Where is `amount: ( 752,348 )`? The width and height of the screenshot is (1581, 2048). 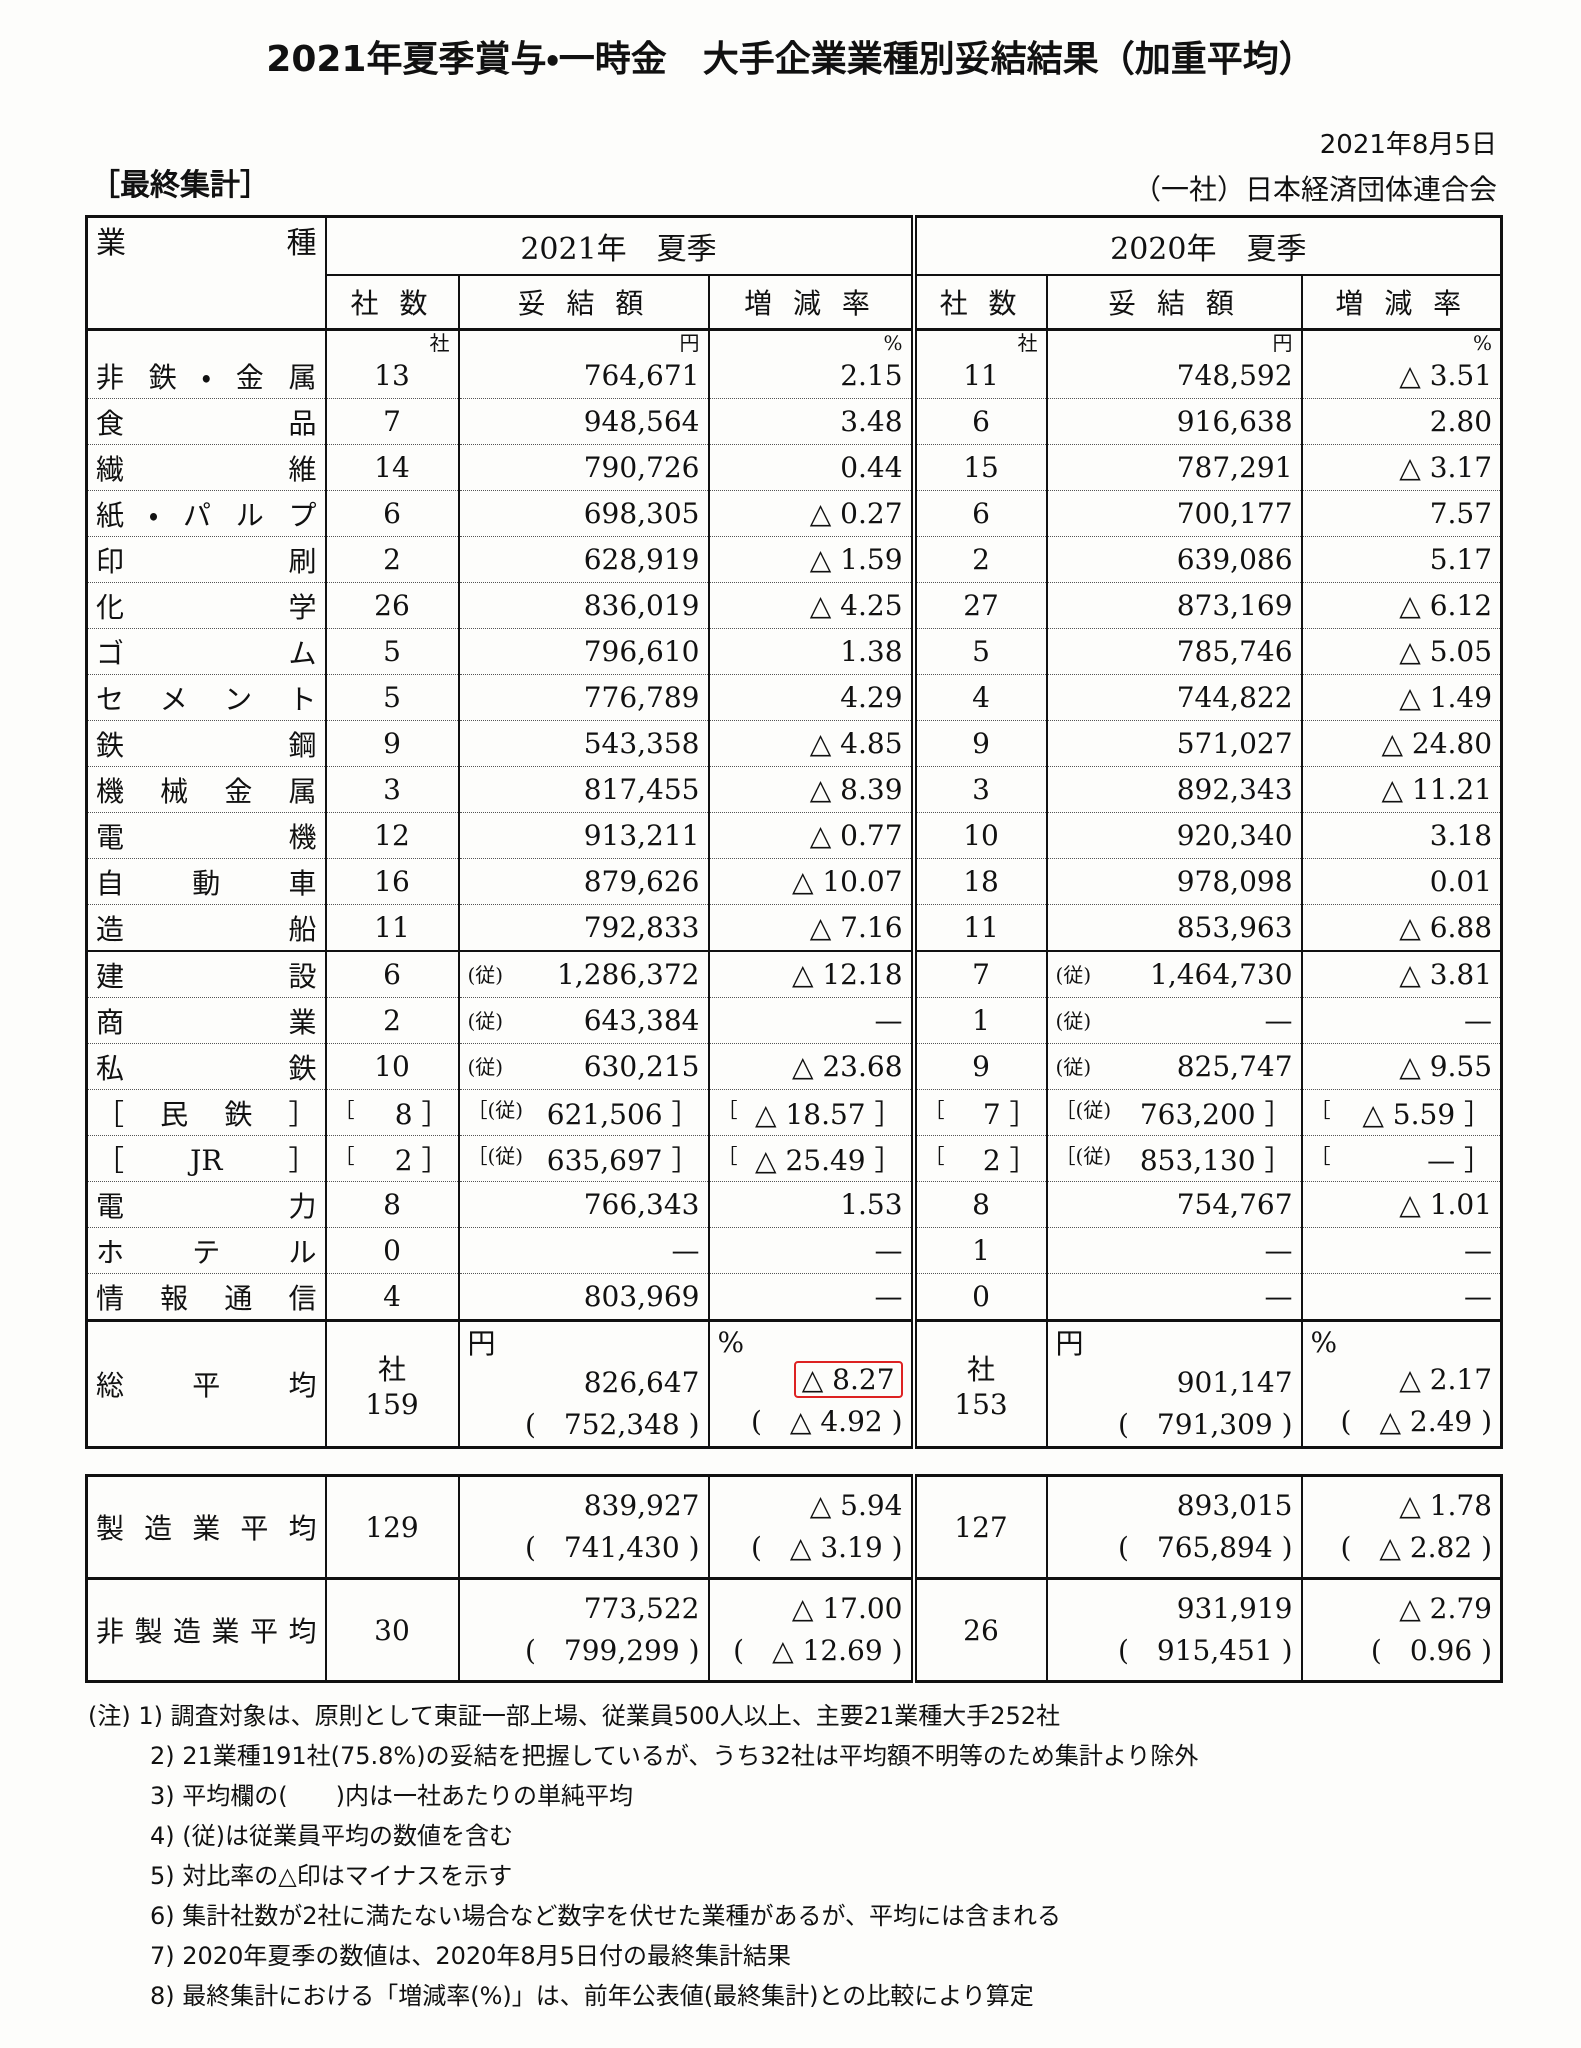
amount: ( 752,348 ) is located at coordinates (612, 1424).